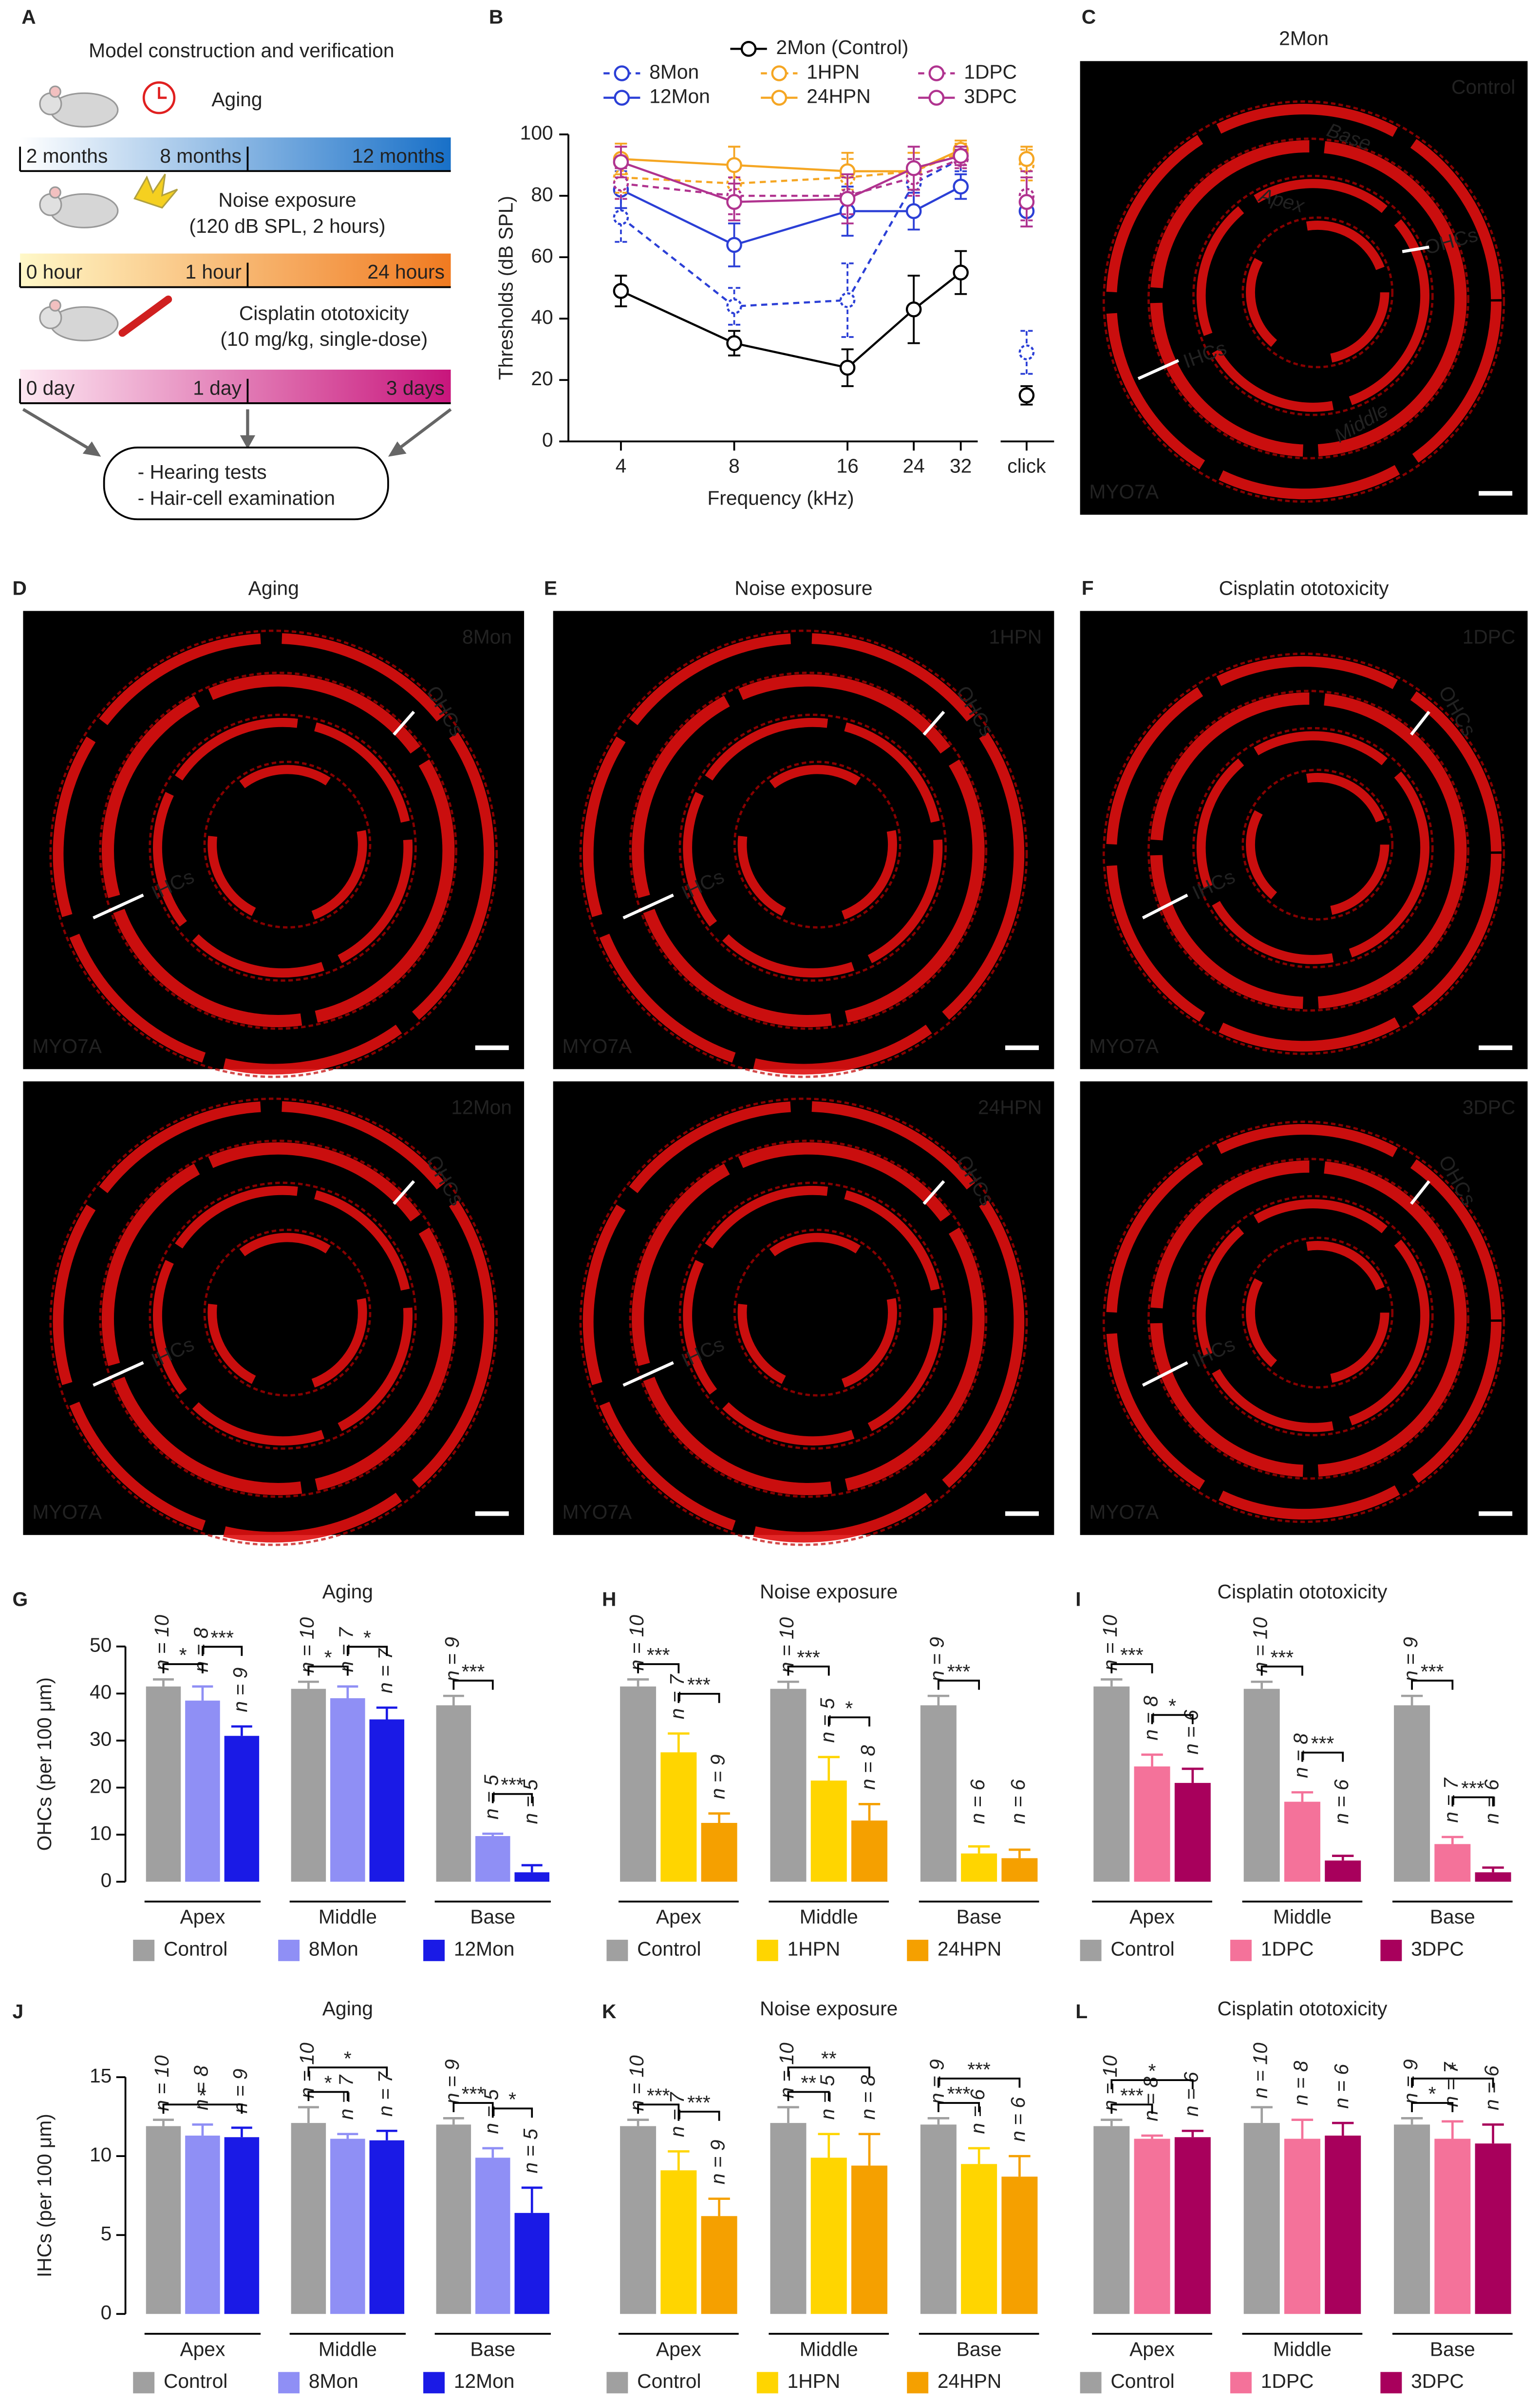  What do you see at coordinates (287, 200) in the screenshot?
I see `step-name: Noise exposure` at bounding box center [287, 200].